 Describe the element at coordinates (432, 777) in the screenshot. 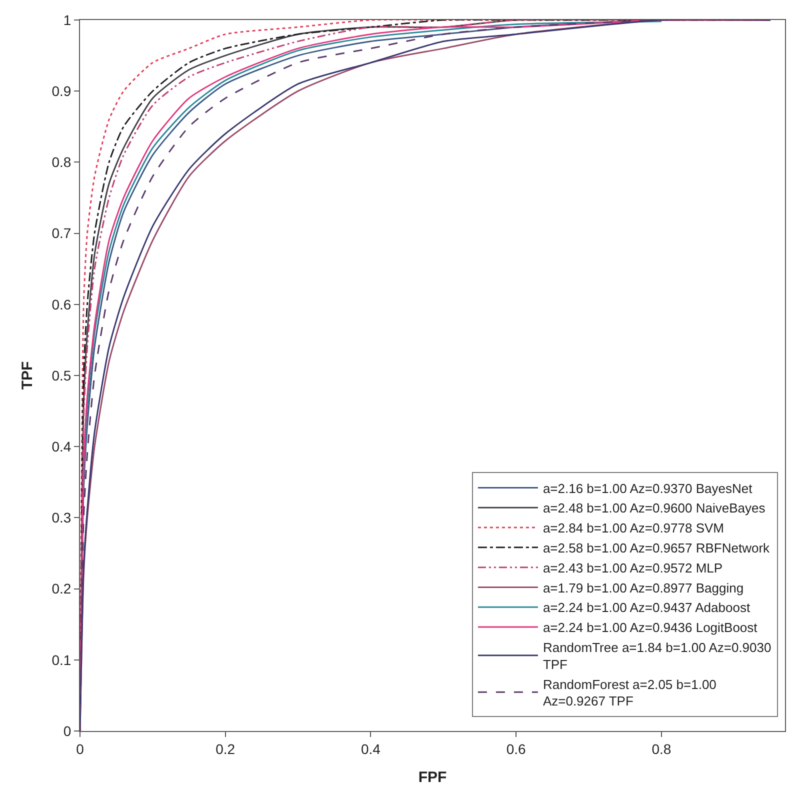

I see `x-axis-title: FPF` at that location.